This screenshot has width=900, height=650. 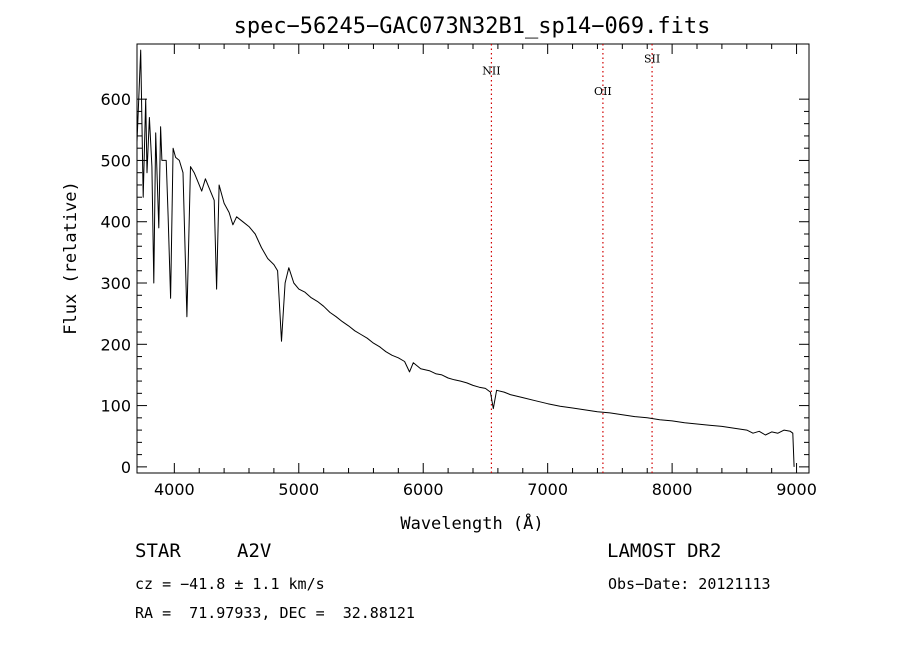 What do you see at coordinates (423, 489) in the screenshot?
I see `x-tick-label: 6000` at bounding box center [423, 489].